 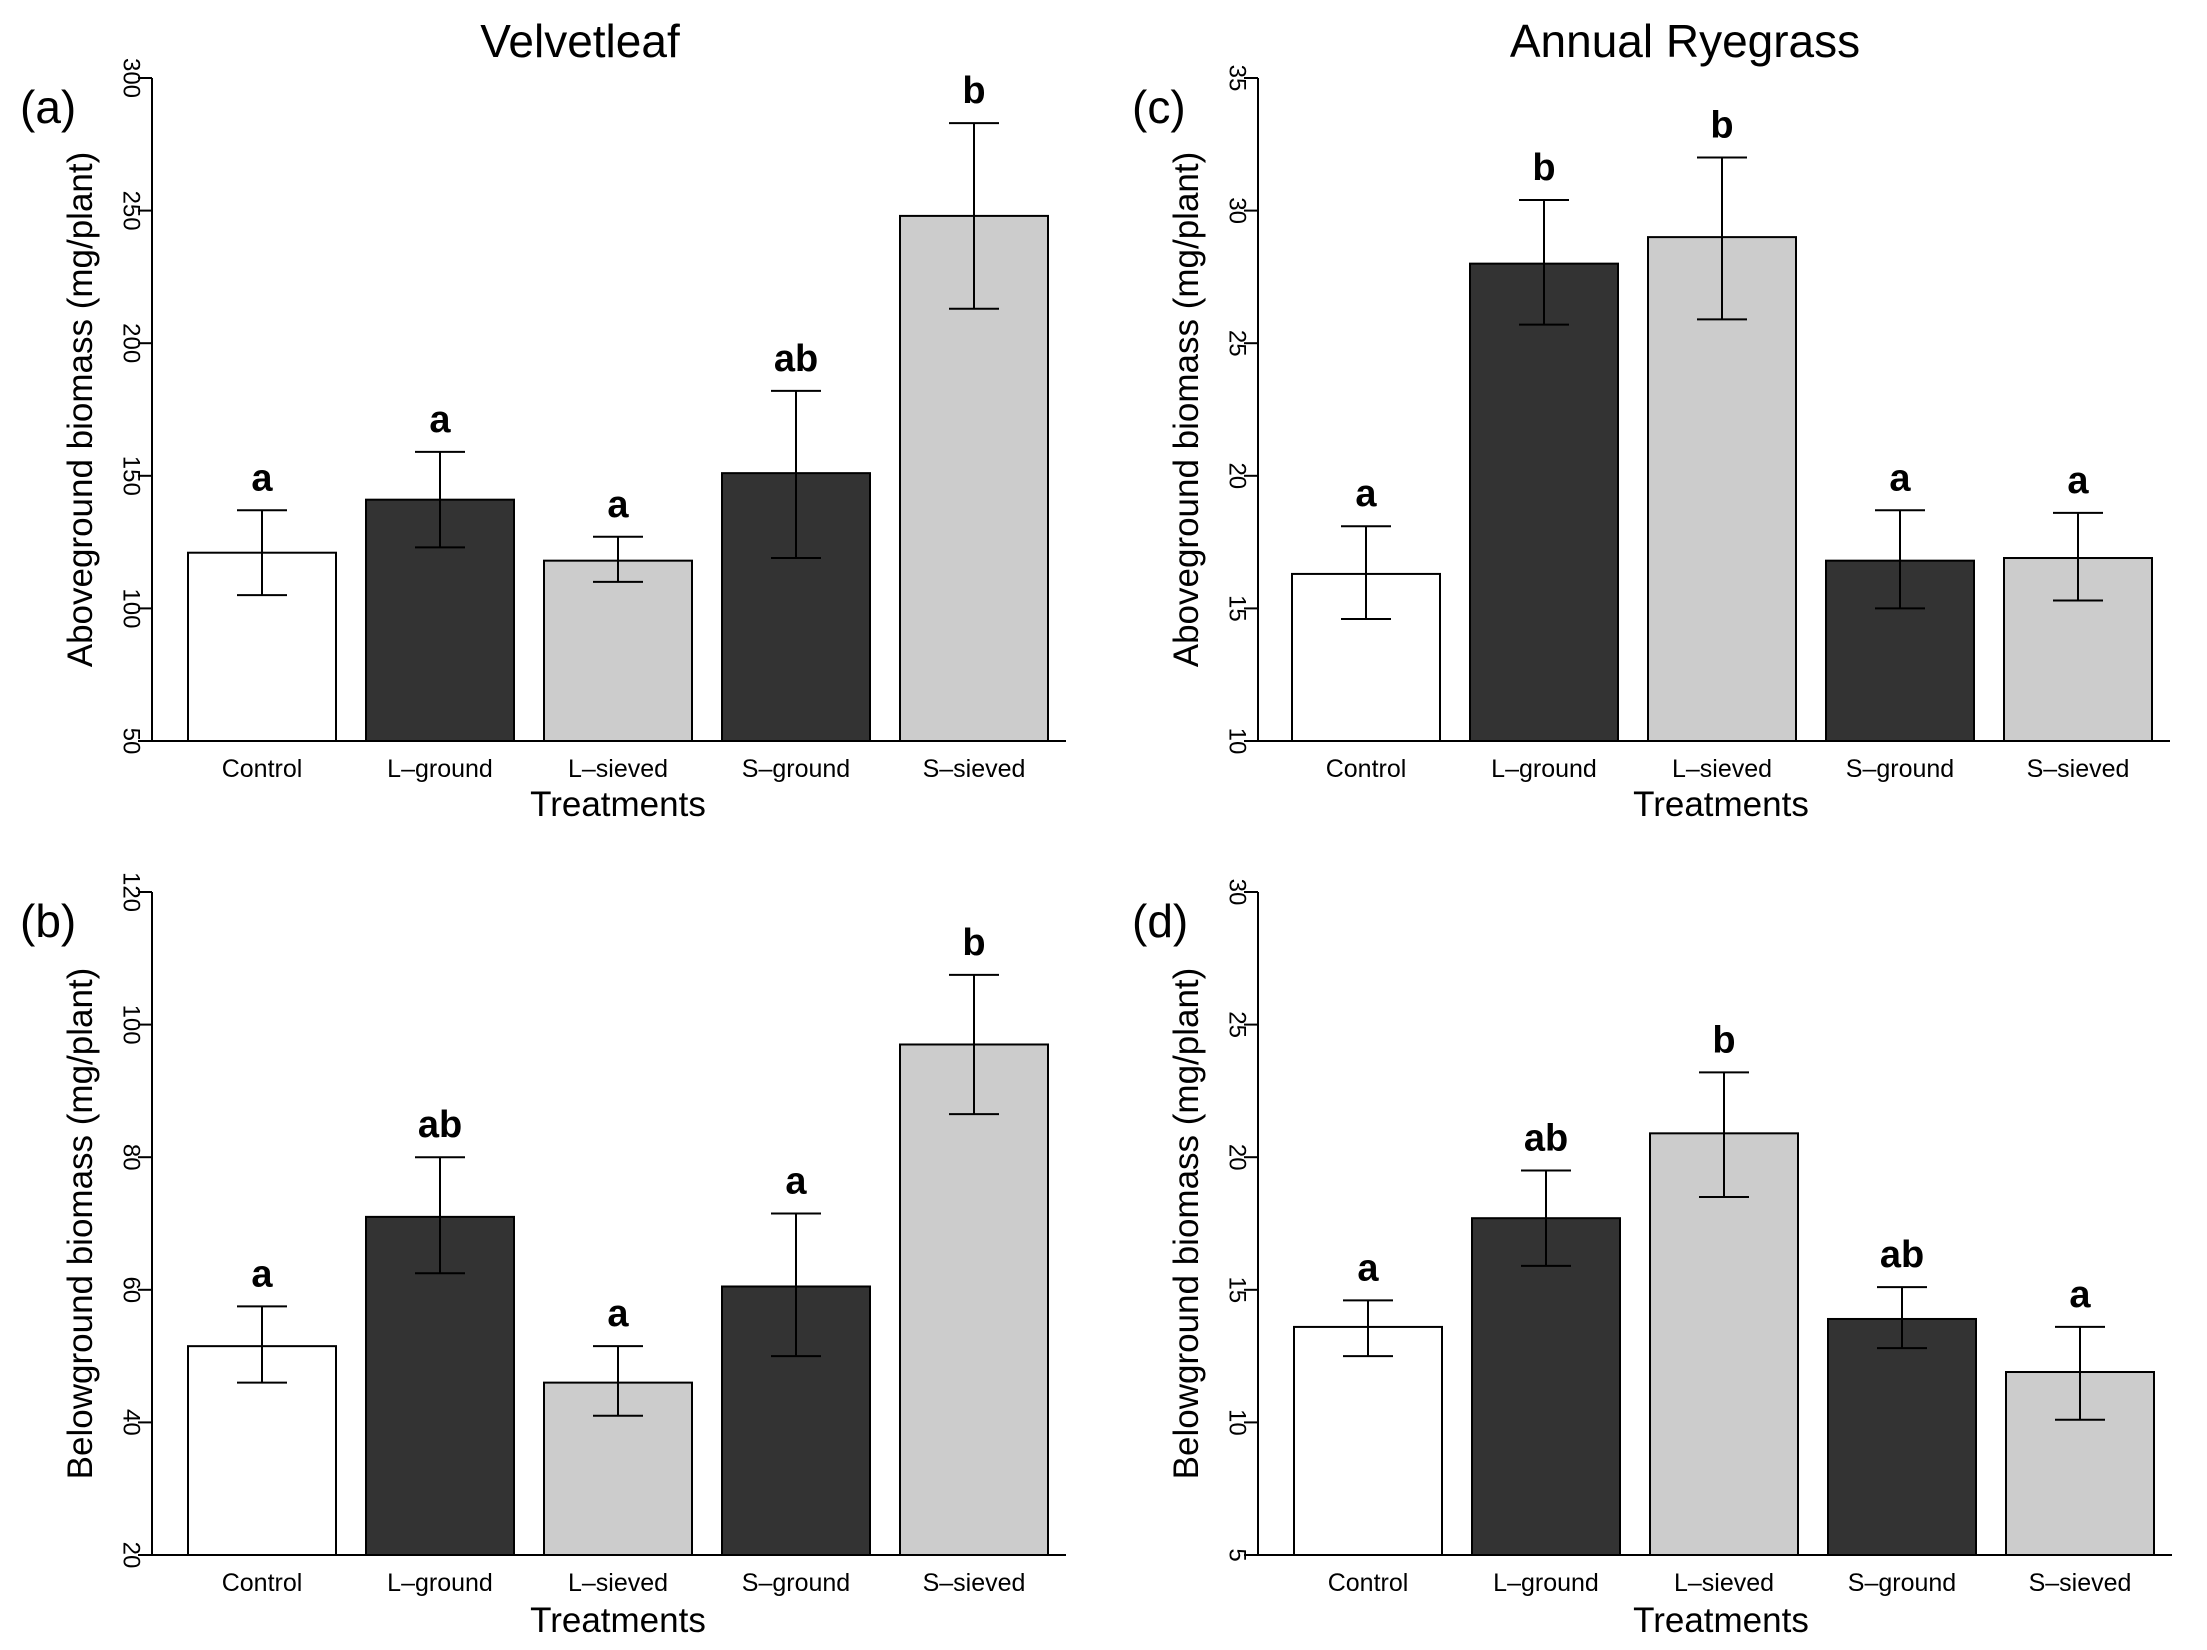 I want to click on panel-label: (c), so click(x=1159, y=107).